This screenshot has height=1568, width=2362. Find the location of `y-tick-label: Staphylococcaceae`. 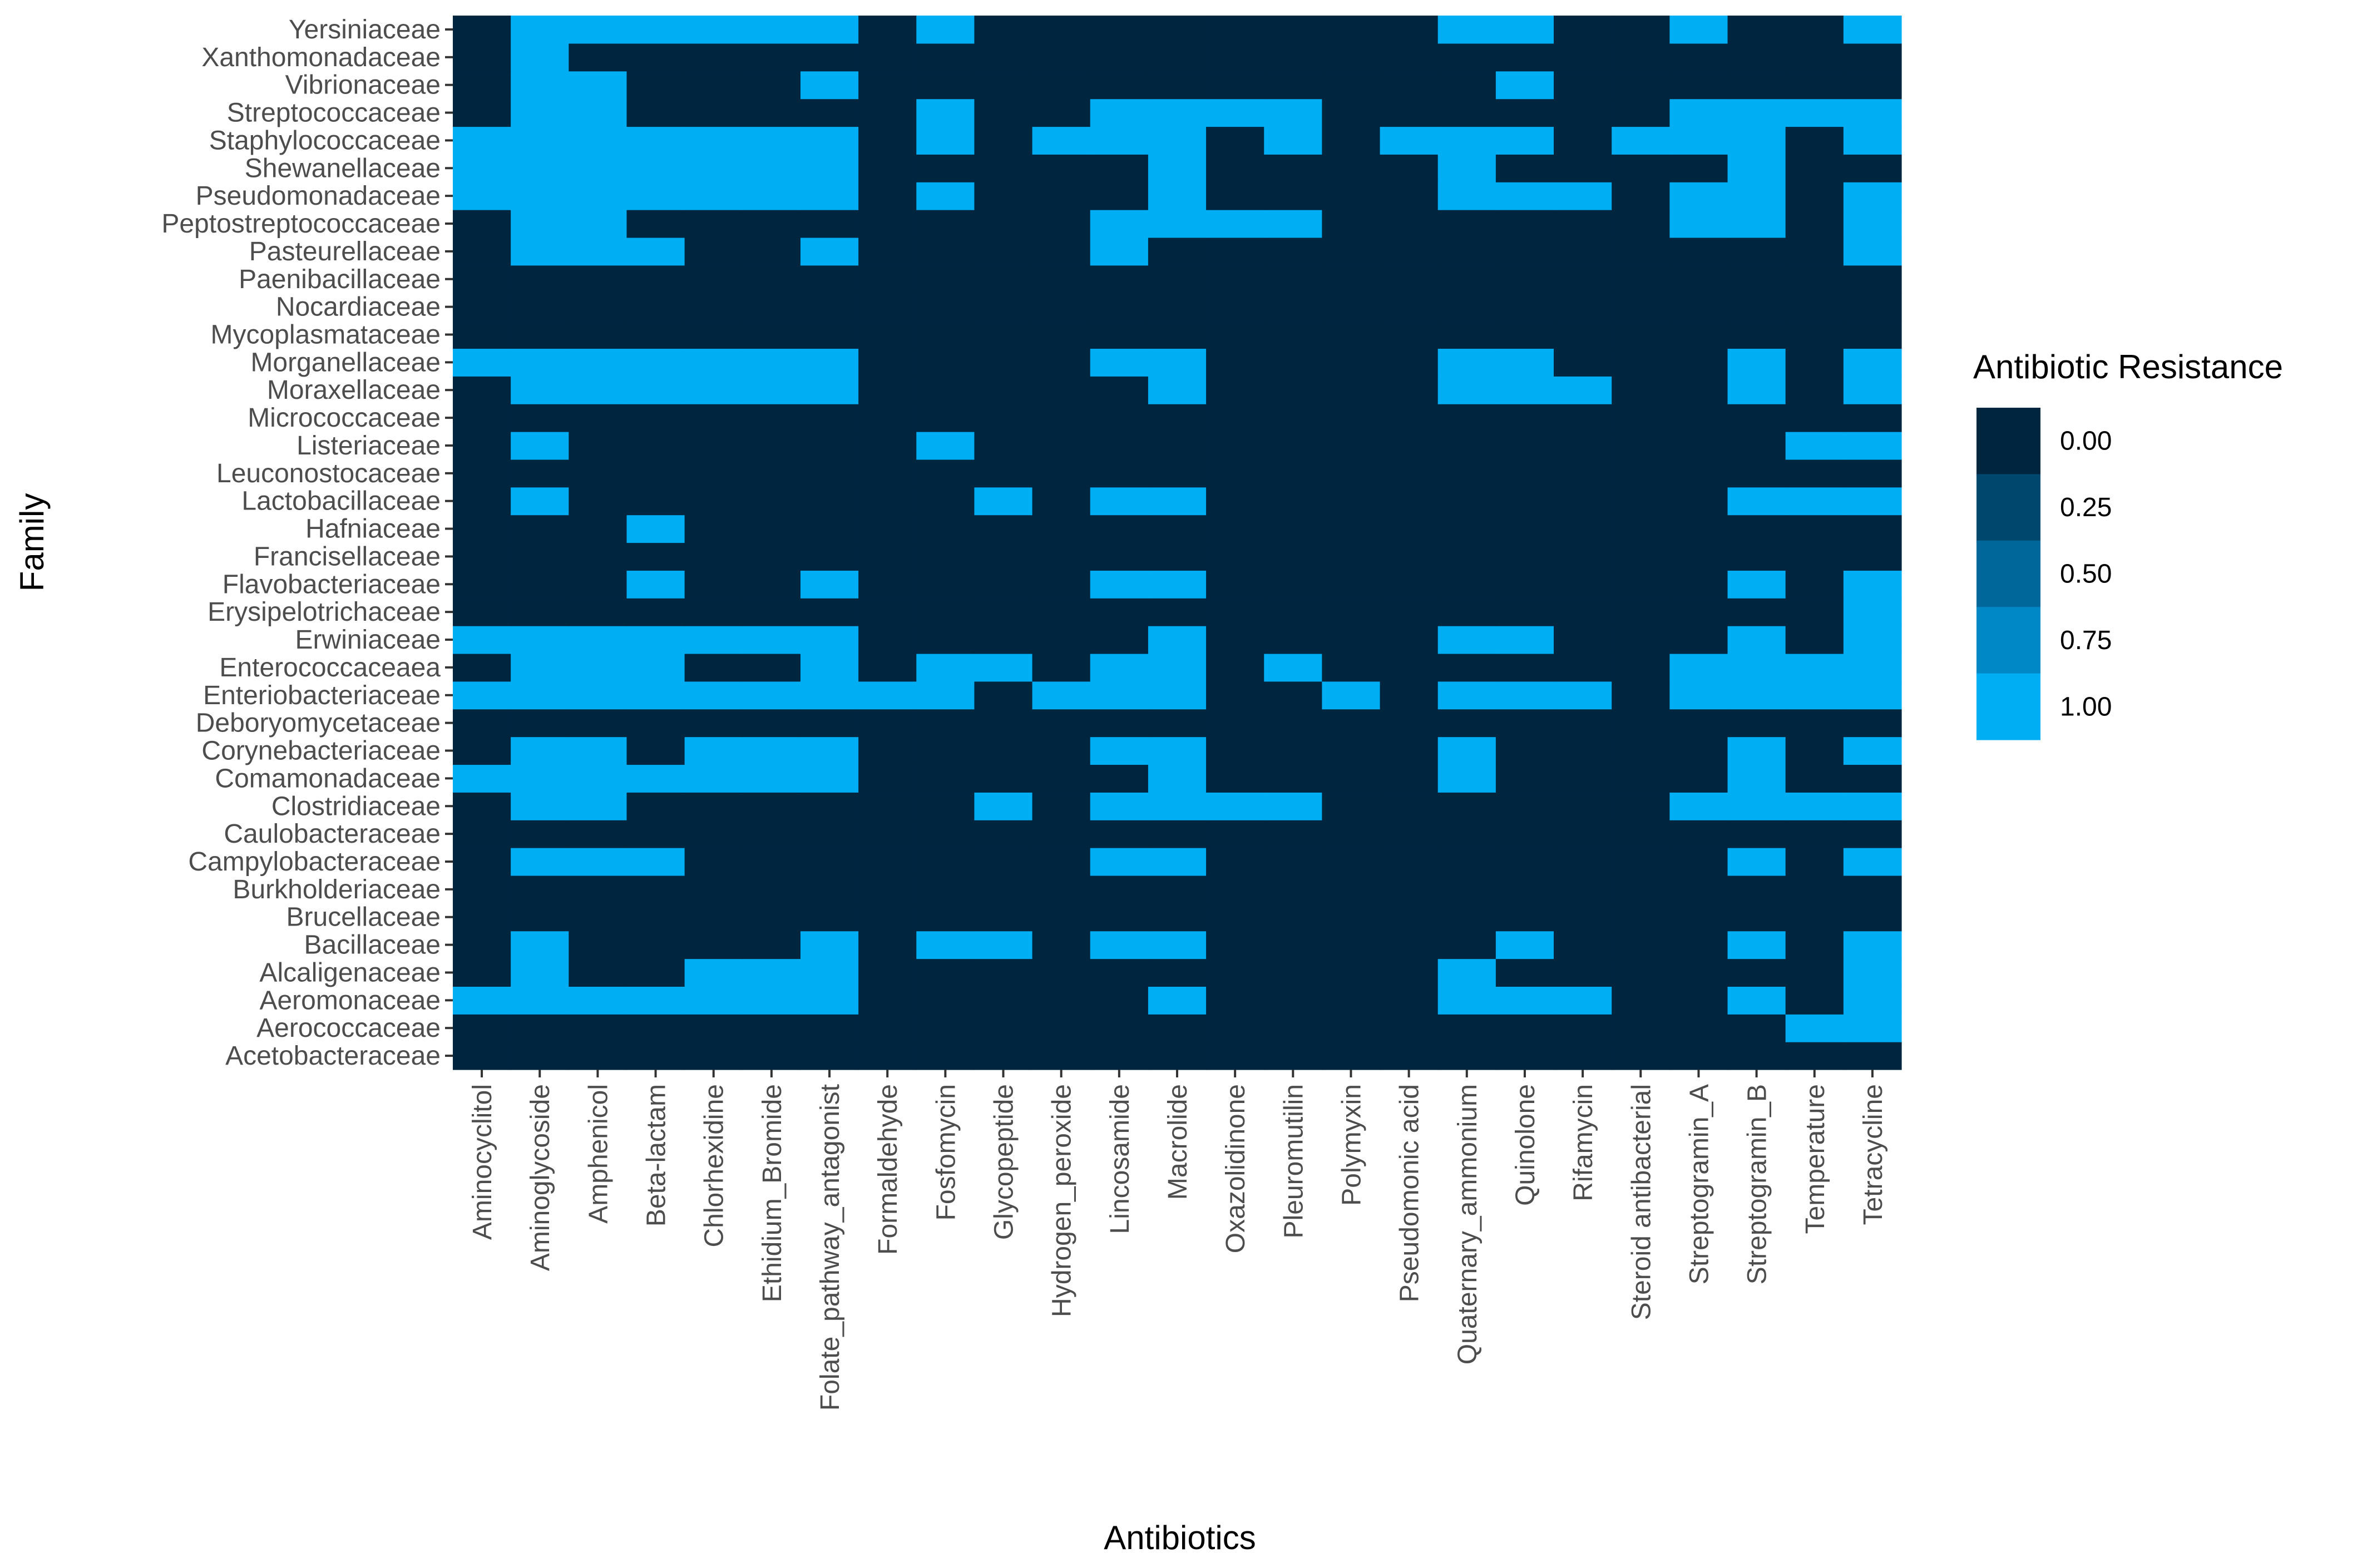

y-tick-label: Staphylococcaceae is located at coordinates (325, 140).